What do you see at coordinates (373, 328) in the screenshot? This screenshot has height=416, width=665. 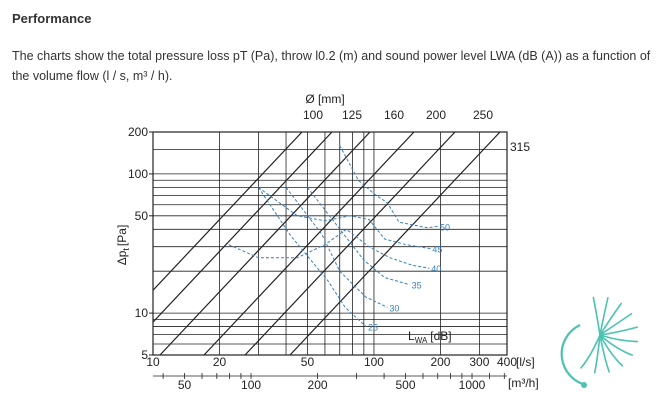 I see `sound-curve-label: 25` at bounding box center [373, 328].